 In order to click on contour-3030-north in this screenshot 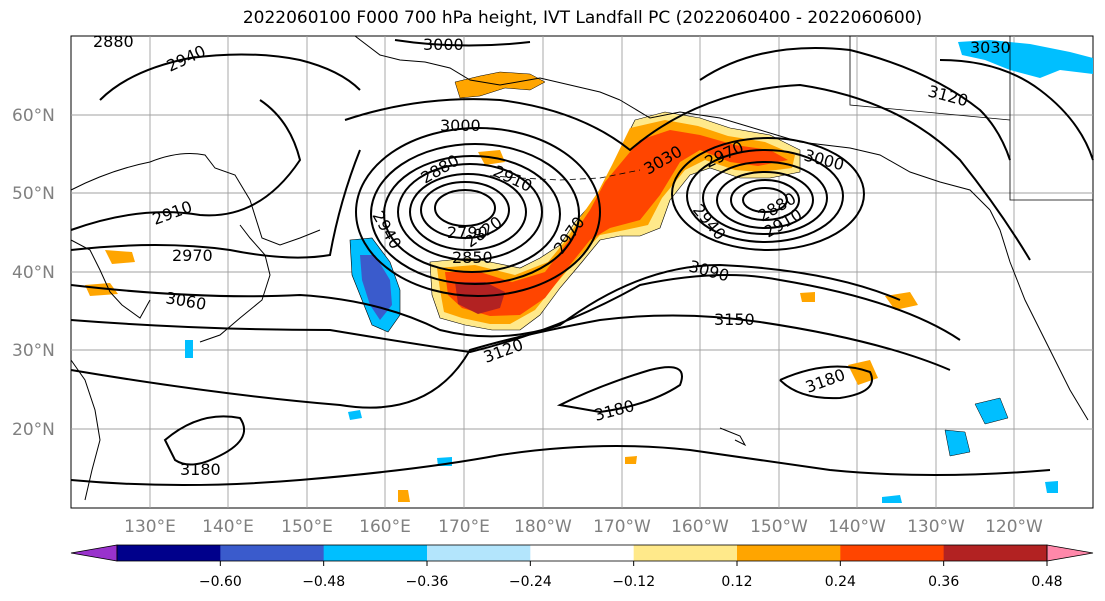, I will do `click(1016, 110)`.